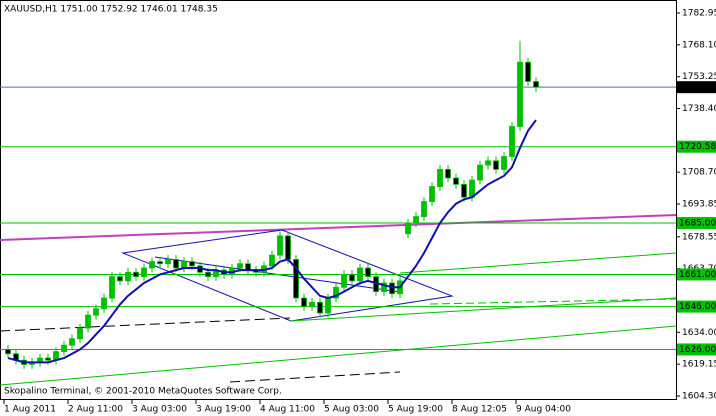 The width and height of the screenshot is (716, 416). I want to click on level-label: 1646.00, so click(697, 307).